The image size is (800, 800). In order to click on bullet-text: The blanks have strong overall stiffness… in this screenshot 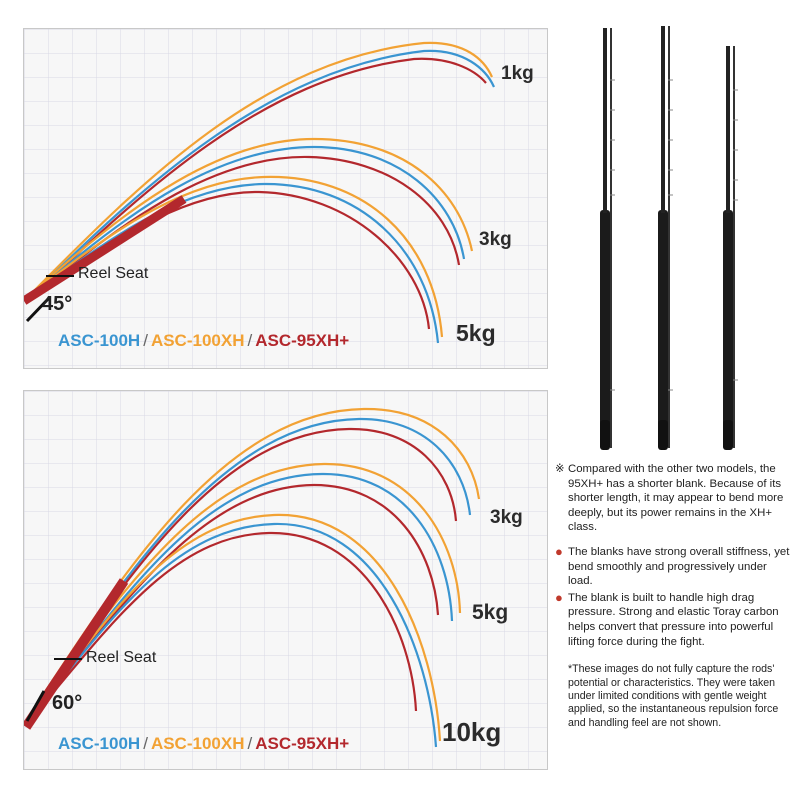, I will do `click(679, 566)`.